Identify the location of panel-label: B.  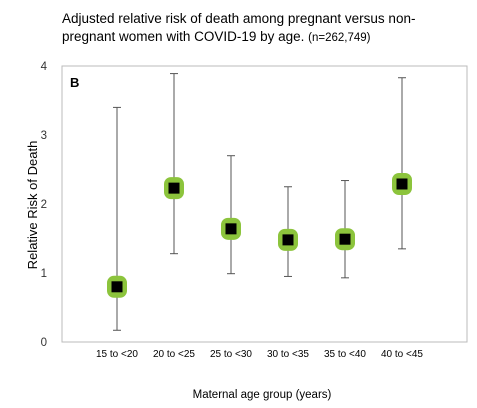
(74, 82).